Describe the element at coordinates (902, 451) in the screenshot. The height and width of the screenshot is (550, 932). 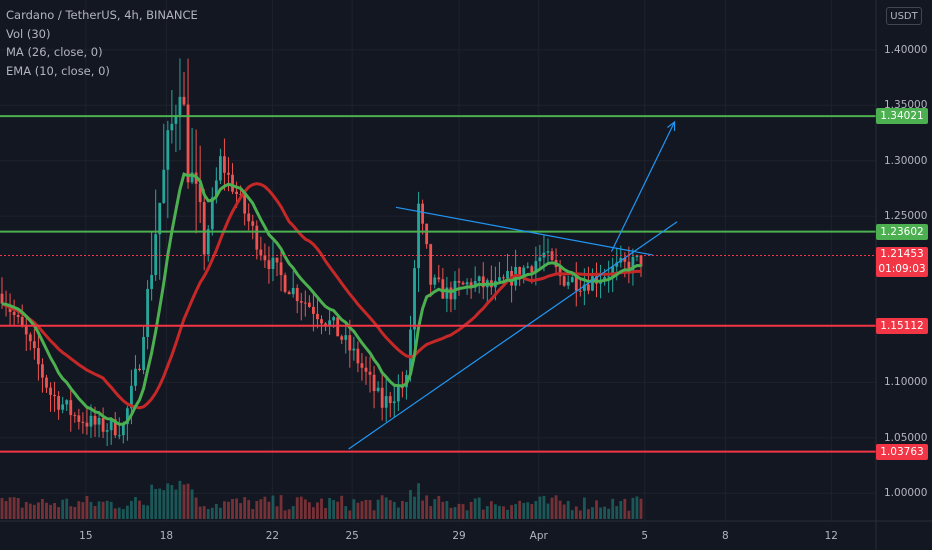
I see `level-badge: 1.03763` at that location.